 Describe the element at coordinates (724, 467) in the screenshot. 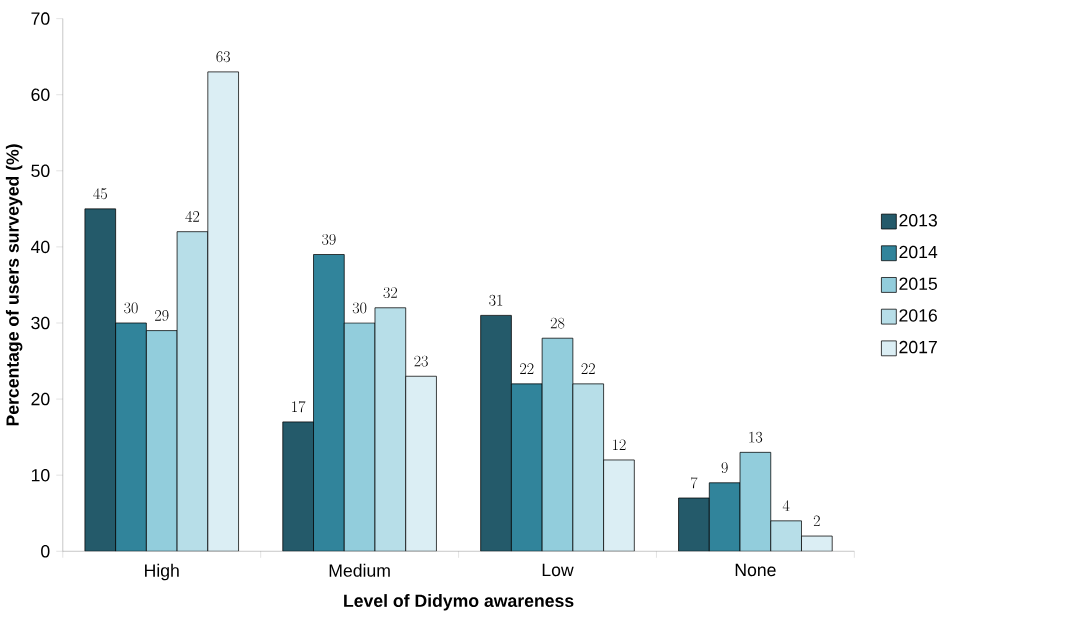

I see `data-label: 9` at that location.